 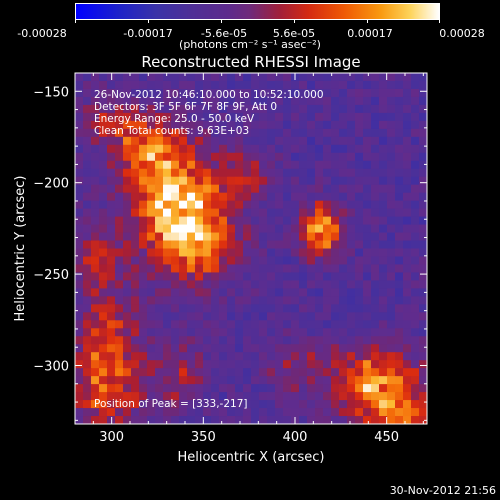 I want to click on colorbar-tick-label: -5.6e-05, so click(x=224, y=33).